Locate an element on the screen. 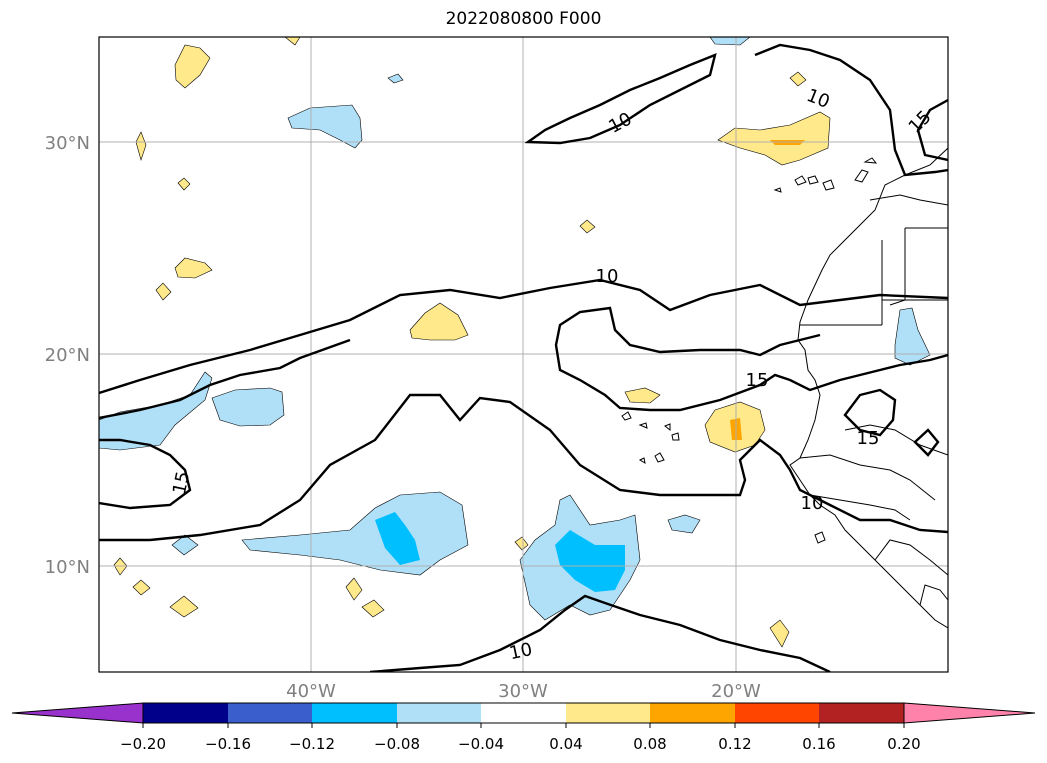 The height and width of the screenshot is (763, 1047). contour-10-lower-main is located at coordinates (225, 379).